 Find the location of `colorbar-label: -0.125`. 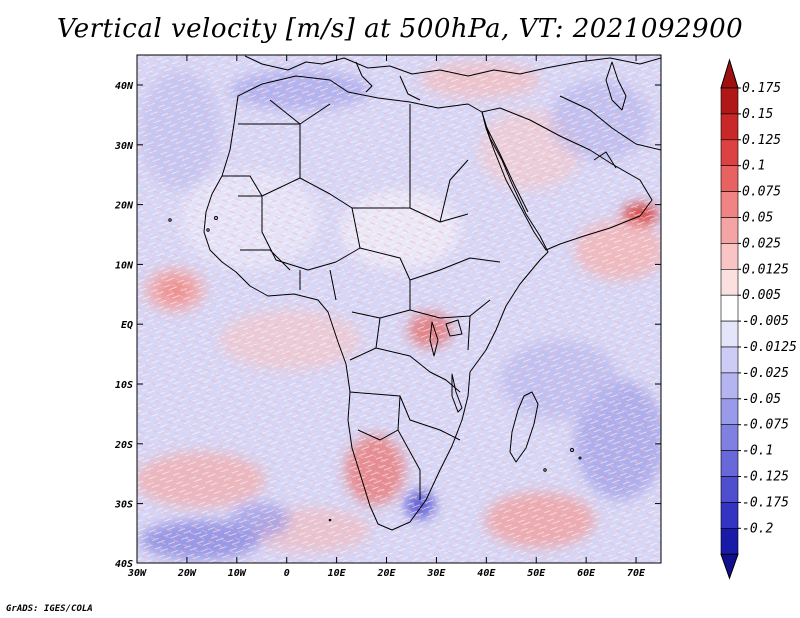

colorbar-label: -0.125 is located at coordinates (765, 477).